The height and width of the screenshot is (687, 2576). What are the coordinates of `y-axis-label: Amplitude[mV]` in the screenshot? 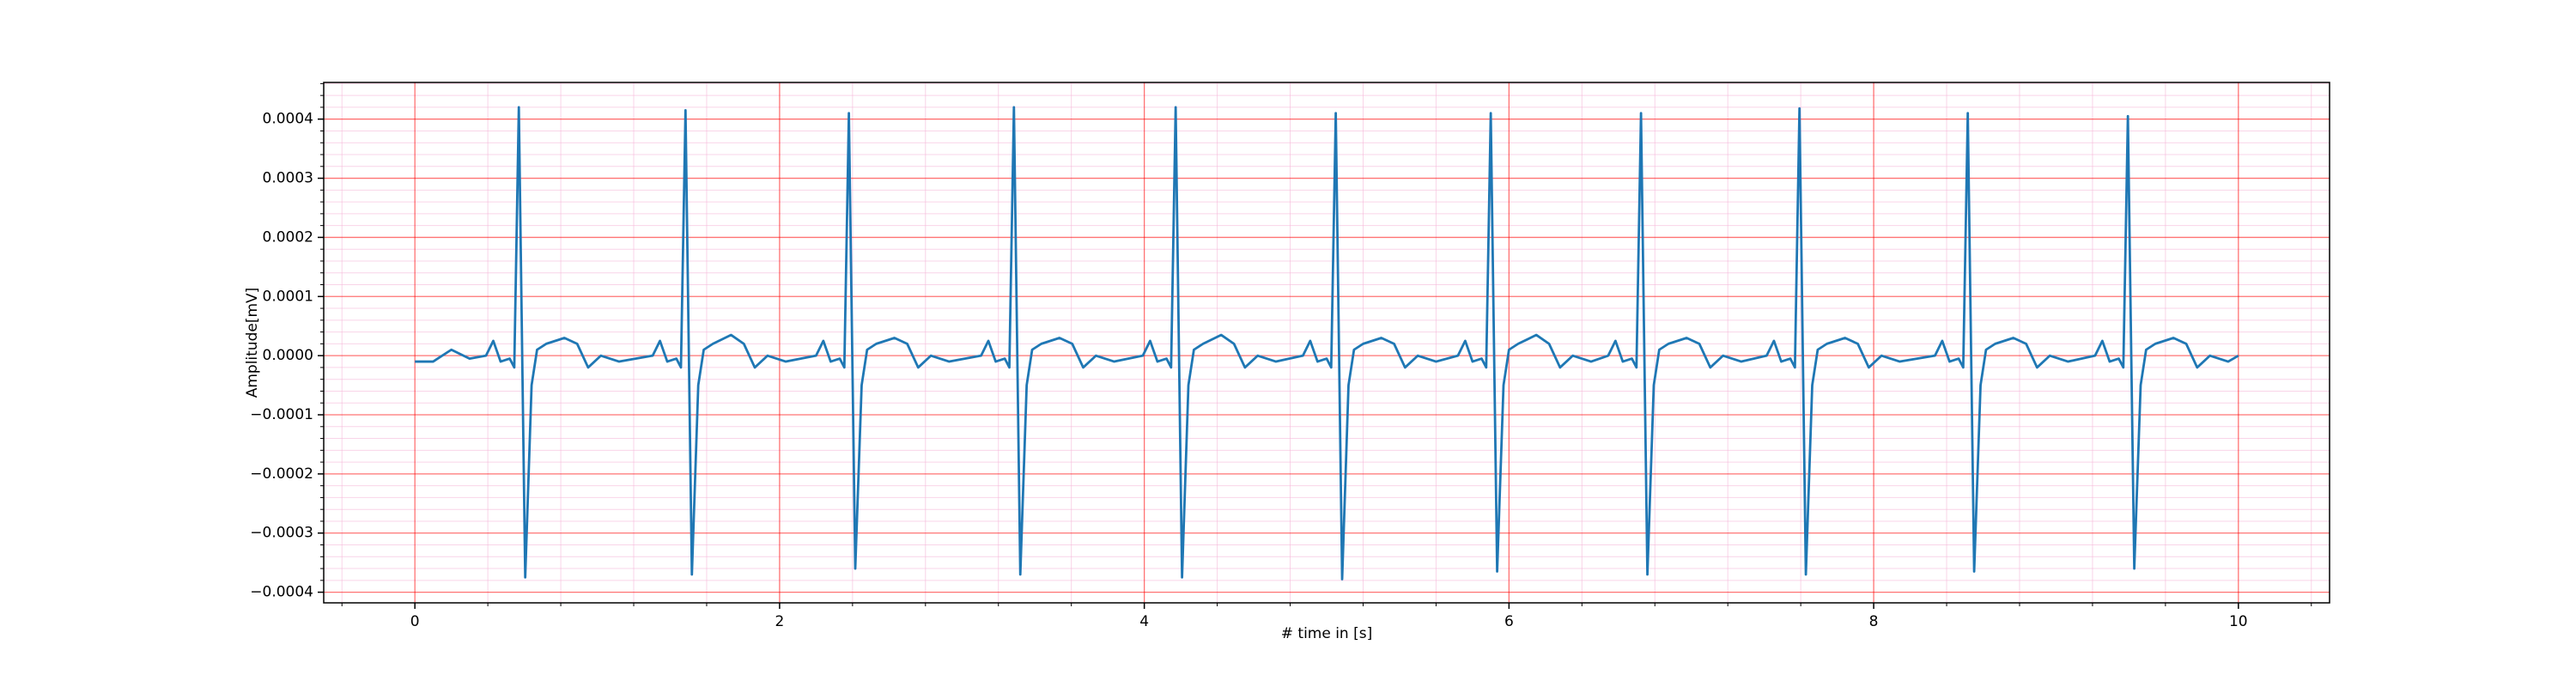 It's located at (252, 343).